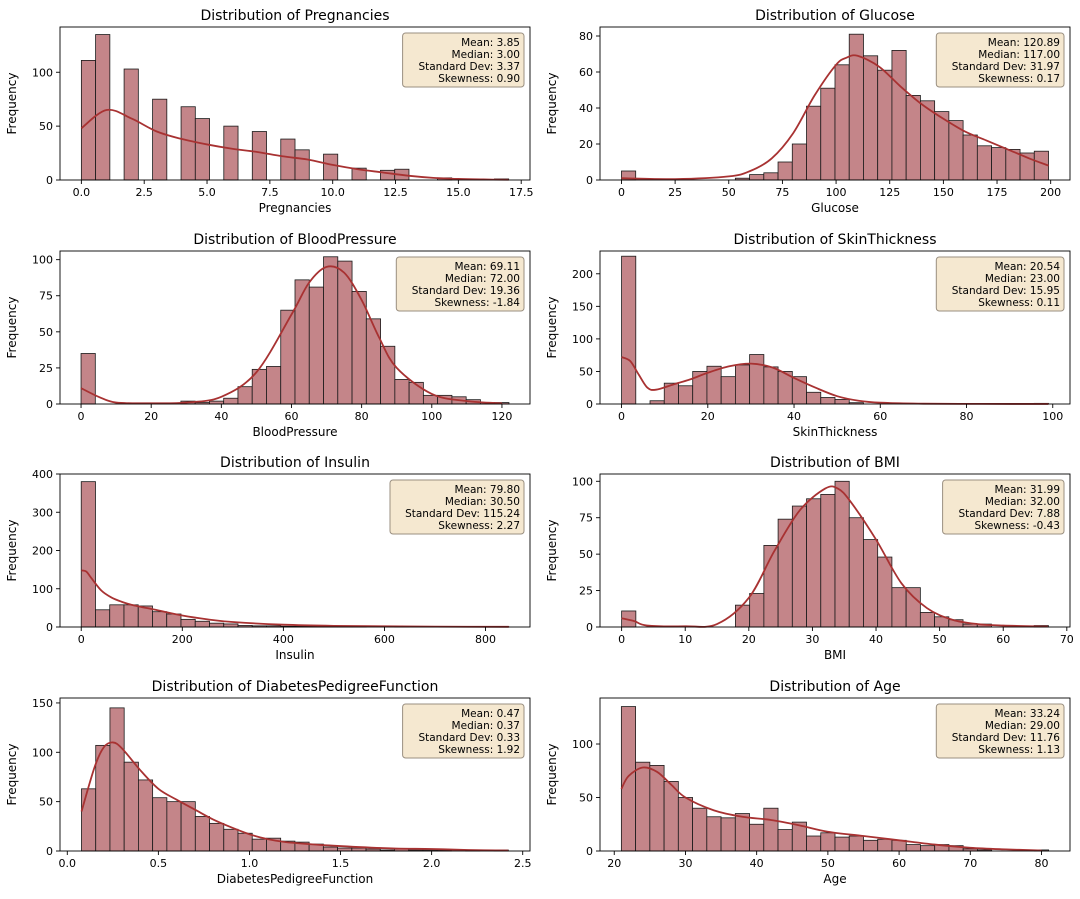 Image resolution: width=1080 pixels, height=899 pixels. Describe the element at coordinates (458, 192) in the screenshot. I see `x-tick-label: 15.0` at that location.